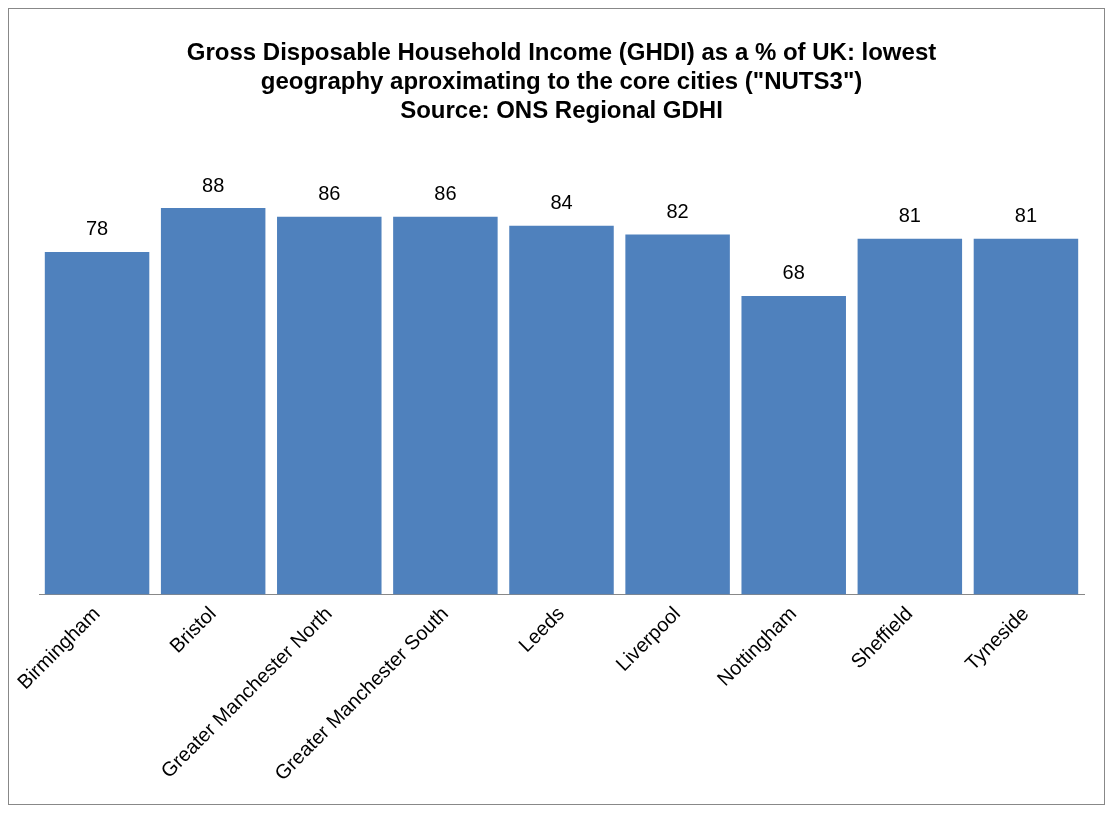 The height and width of the screenshot is (820, 1117). I want to click on data-label: 82, so click(677, 210).